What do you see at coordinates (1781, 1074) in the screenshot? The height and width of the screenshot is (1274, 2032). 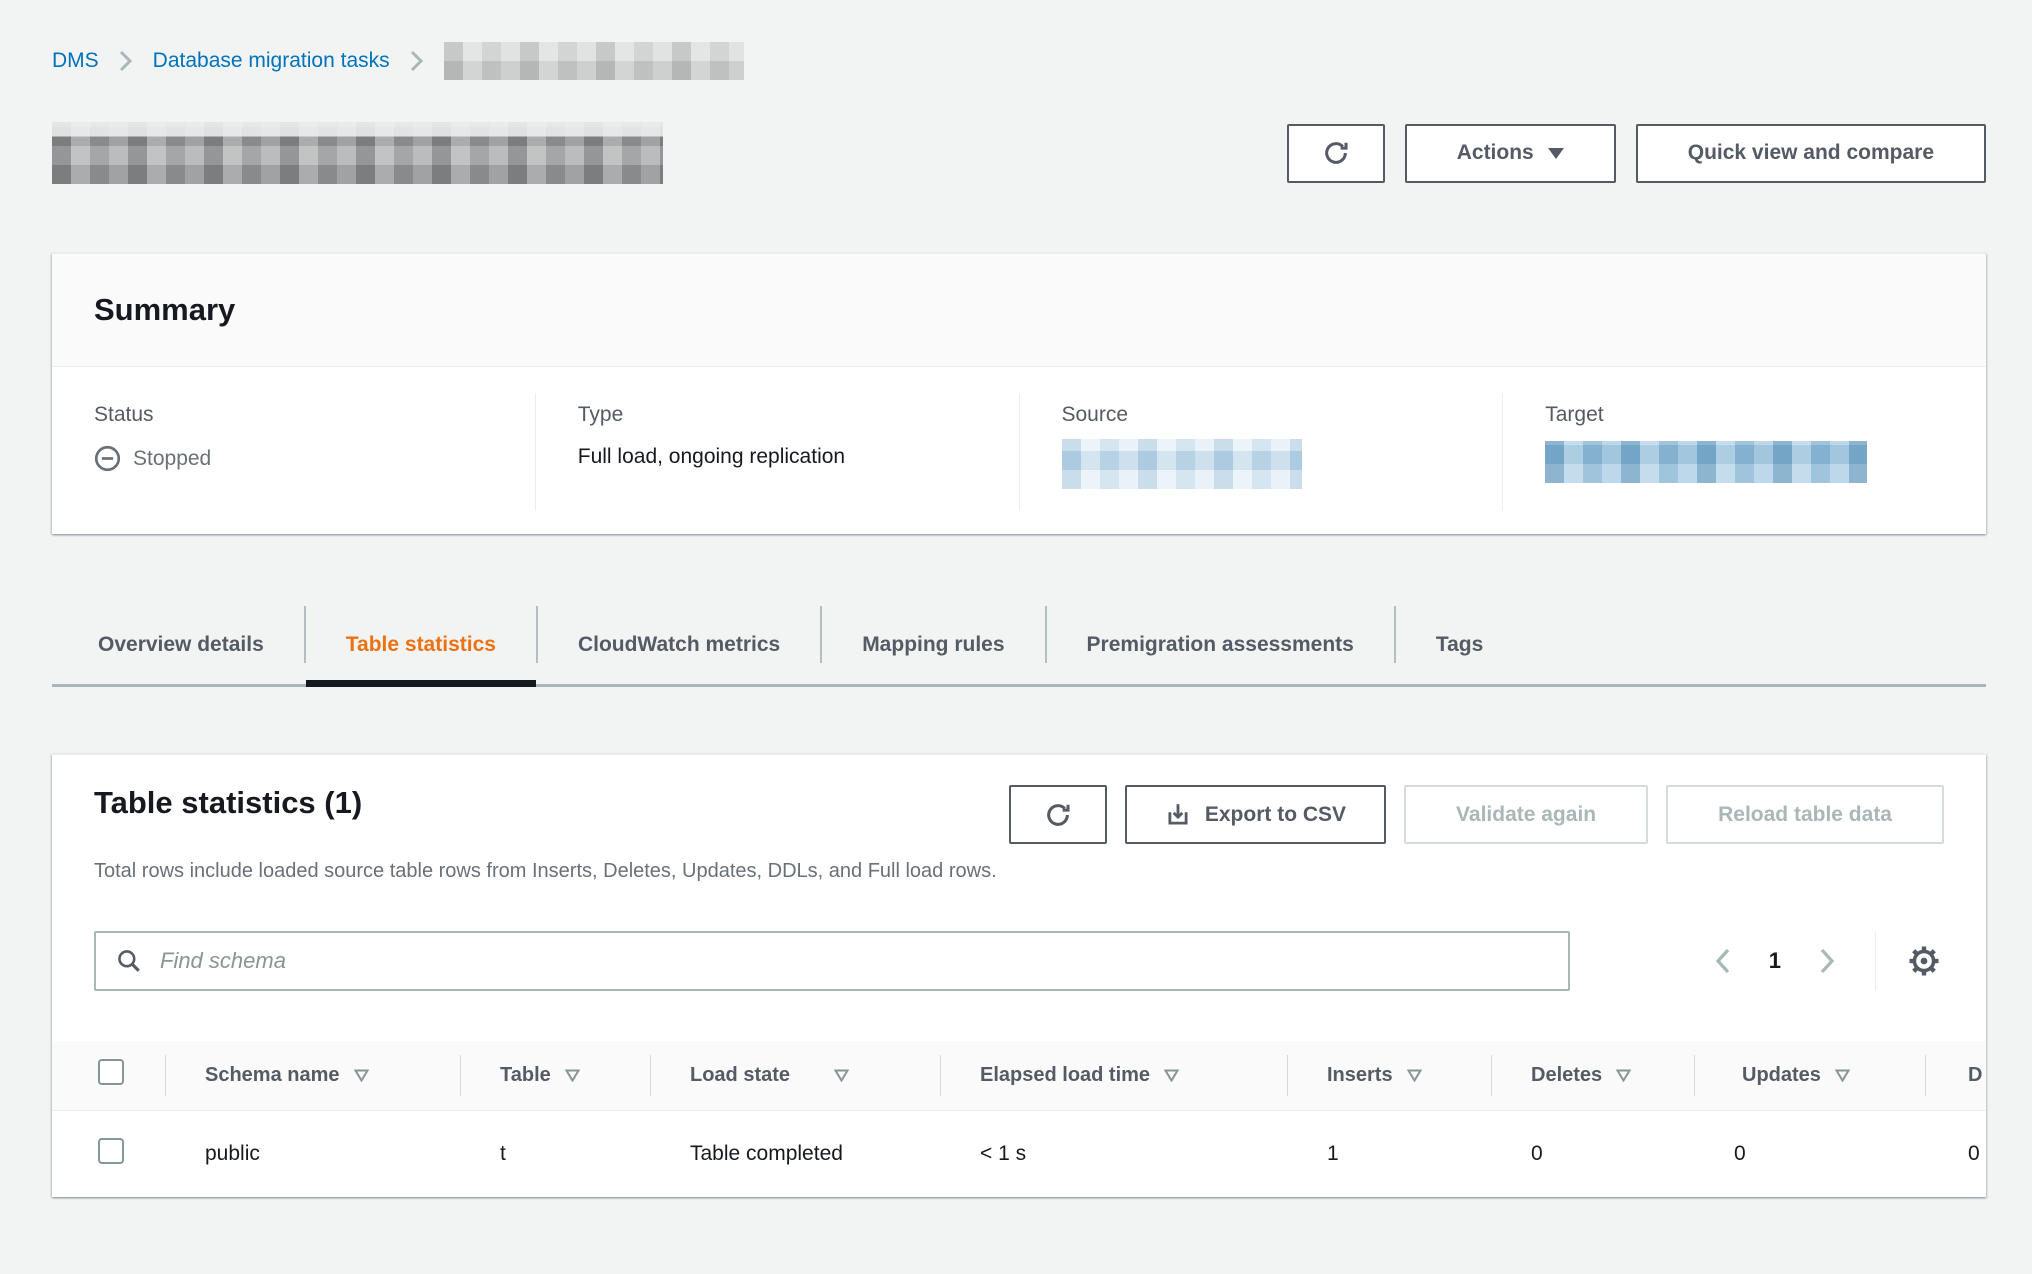 I see `column-label: Updates` at bounding box center [1781, 1074].